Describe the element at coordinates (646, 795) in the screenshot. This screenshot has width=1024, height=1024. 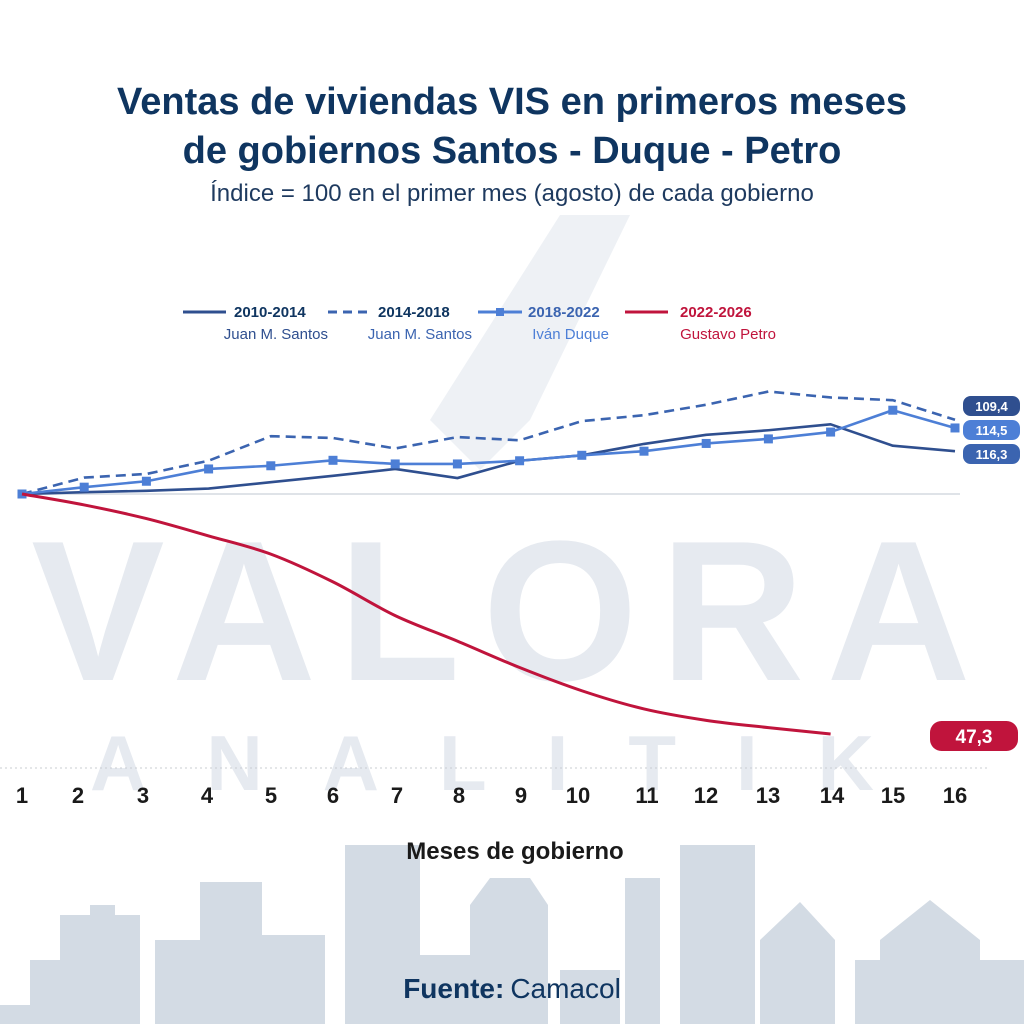
I see `x-tick-11: 11` at that location.